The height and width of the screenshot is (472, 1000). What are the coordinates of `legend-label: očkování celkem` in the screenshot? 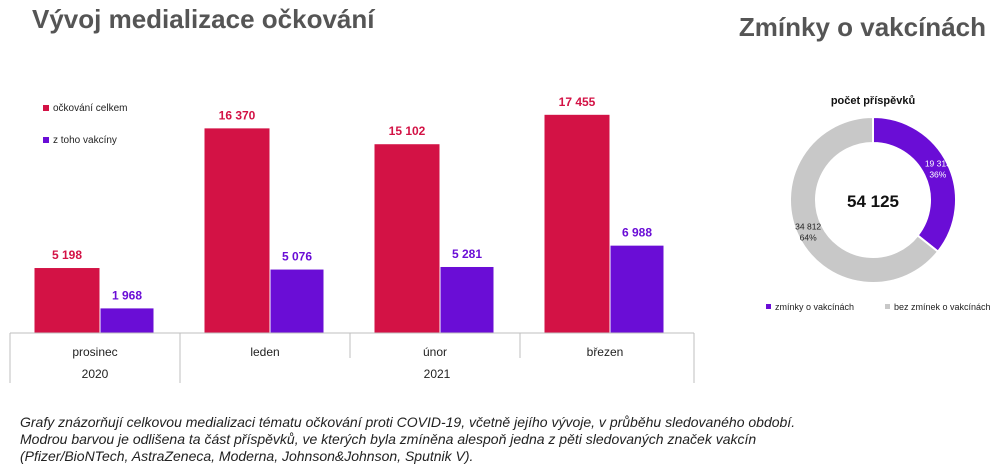 It's located at (90, 108).